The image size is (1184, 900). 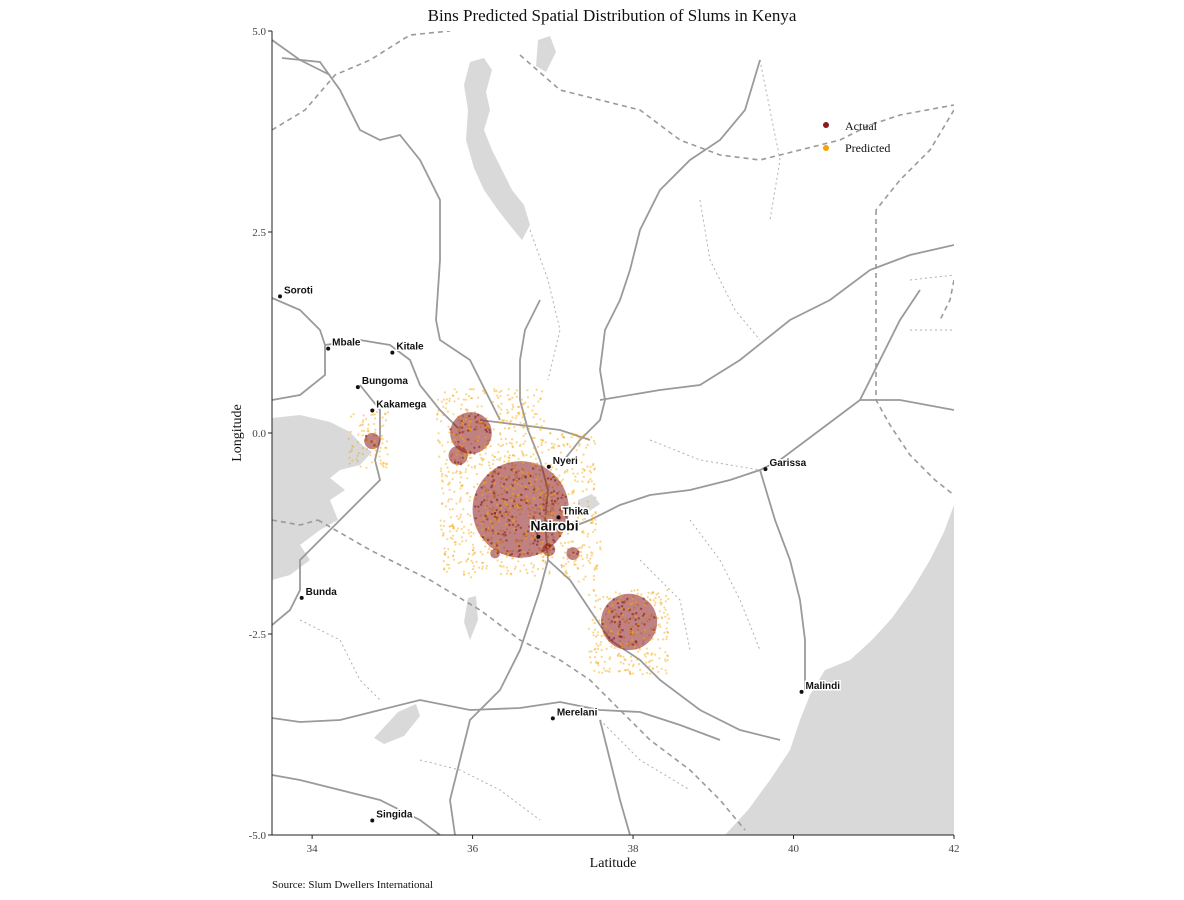 I want to click on lake-victoria, so click(x=322, y=497).